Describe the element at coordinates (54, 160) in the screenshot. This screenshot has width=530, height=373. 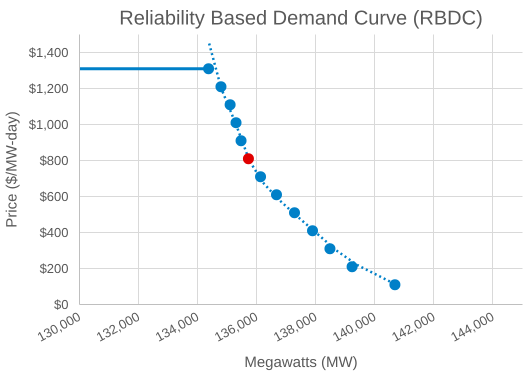
I see `y-tick-label: $800` at that location.